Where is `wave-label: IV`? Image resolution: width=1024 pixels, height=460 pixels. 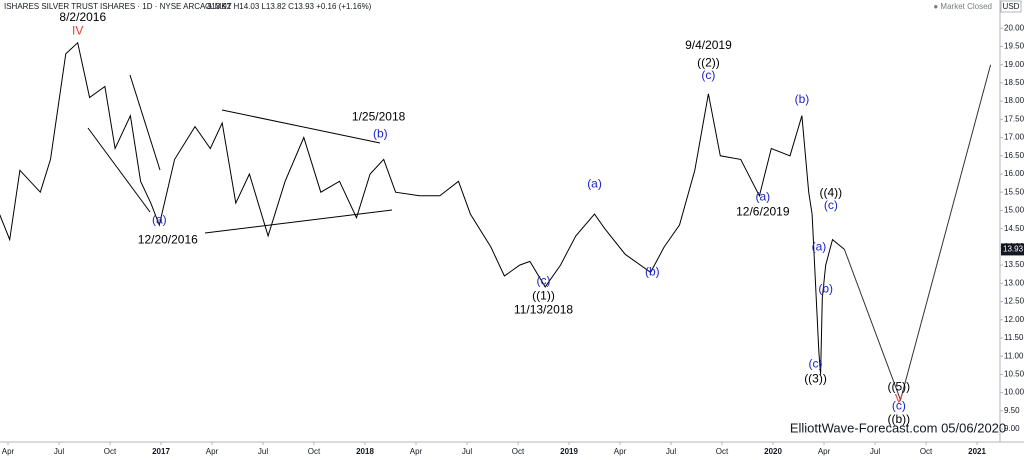 wave-label: IV is located at coordinates (77, 30).